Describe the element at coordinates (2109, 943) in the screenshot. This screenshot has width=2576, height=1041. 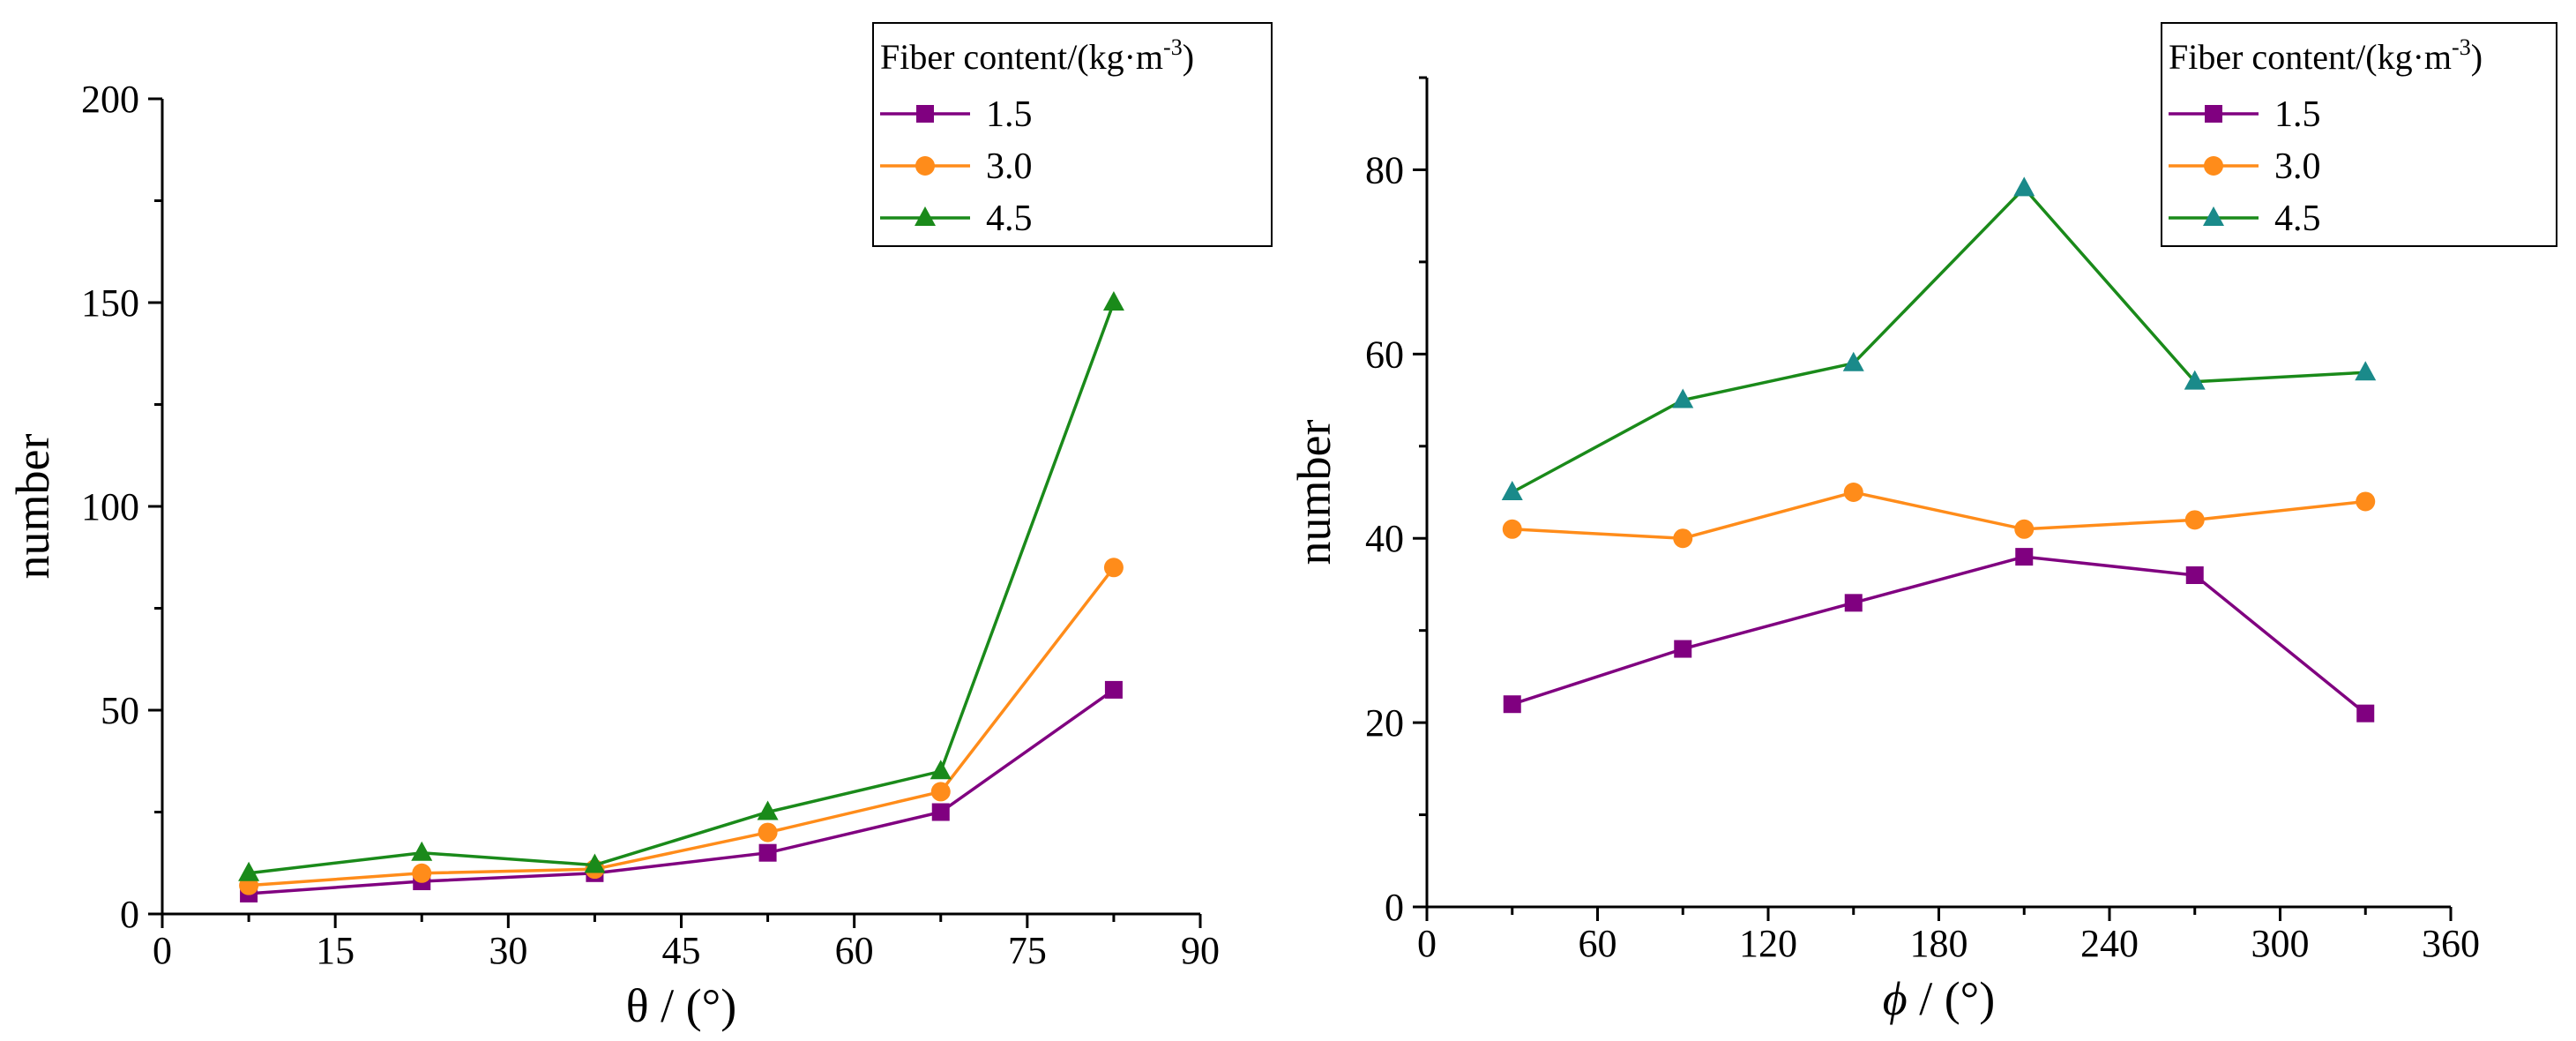
I see `x-tick-label: 240` at that location.